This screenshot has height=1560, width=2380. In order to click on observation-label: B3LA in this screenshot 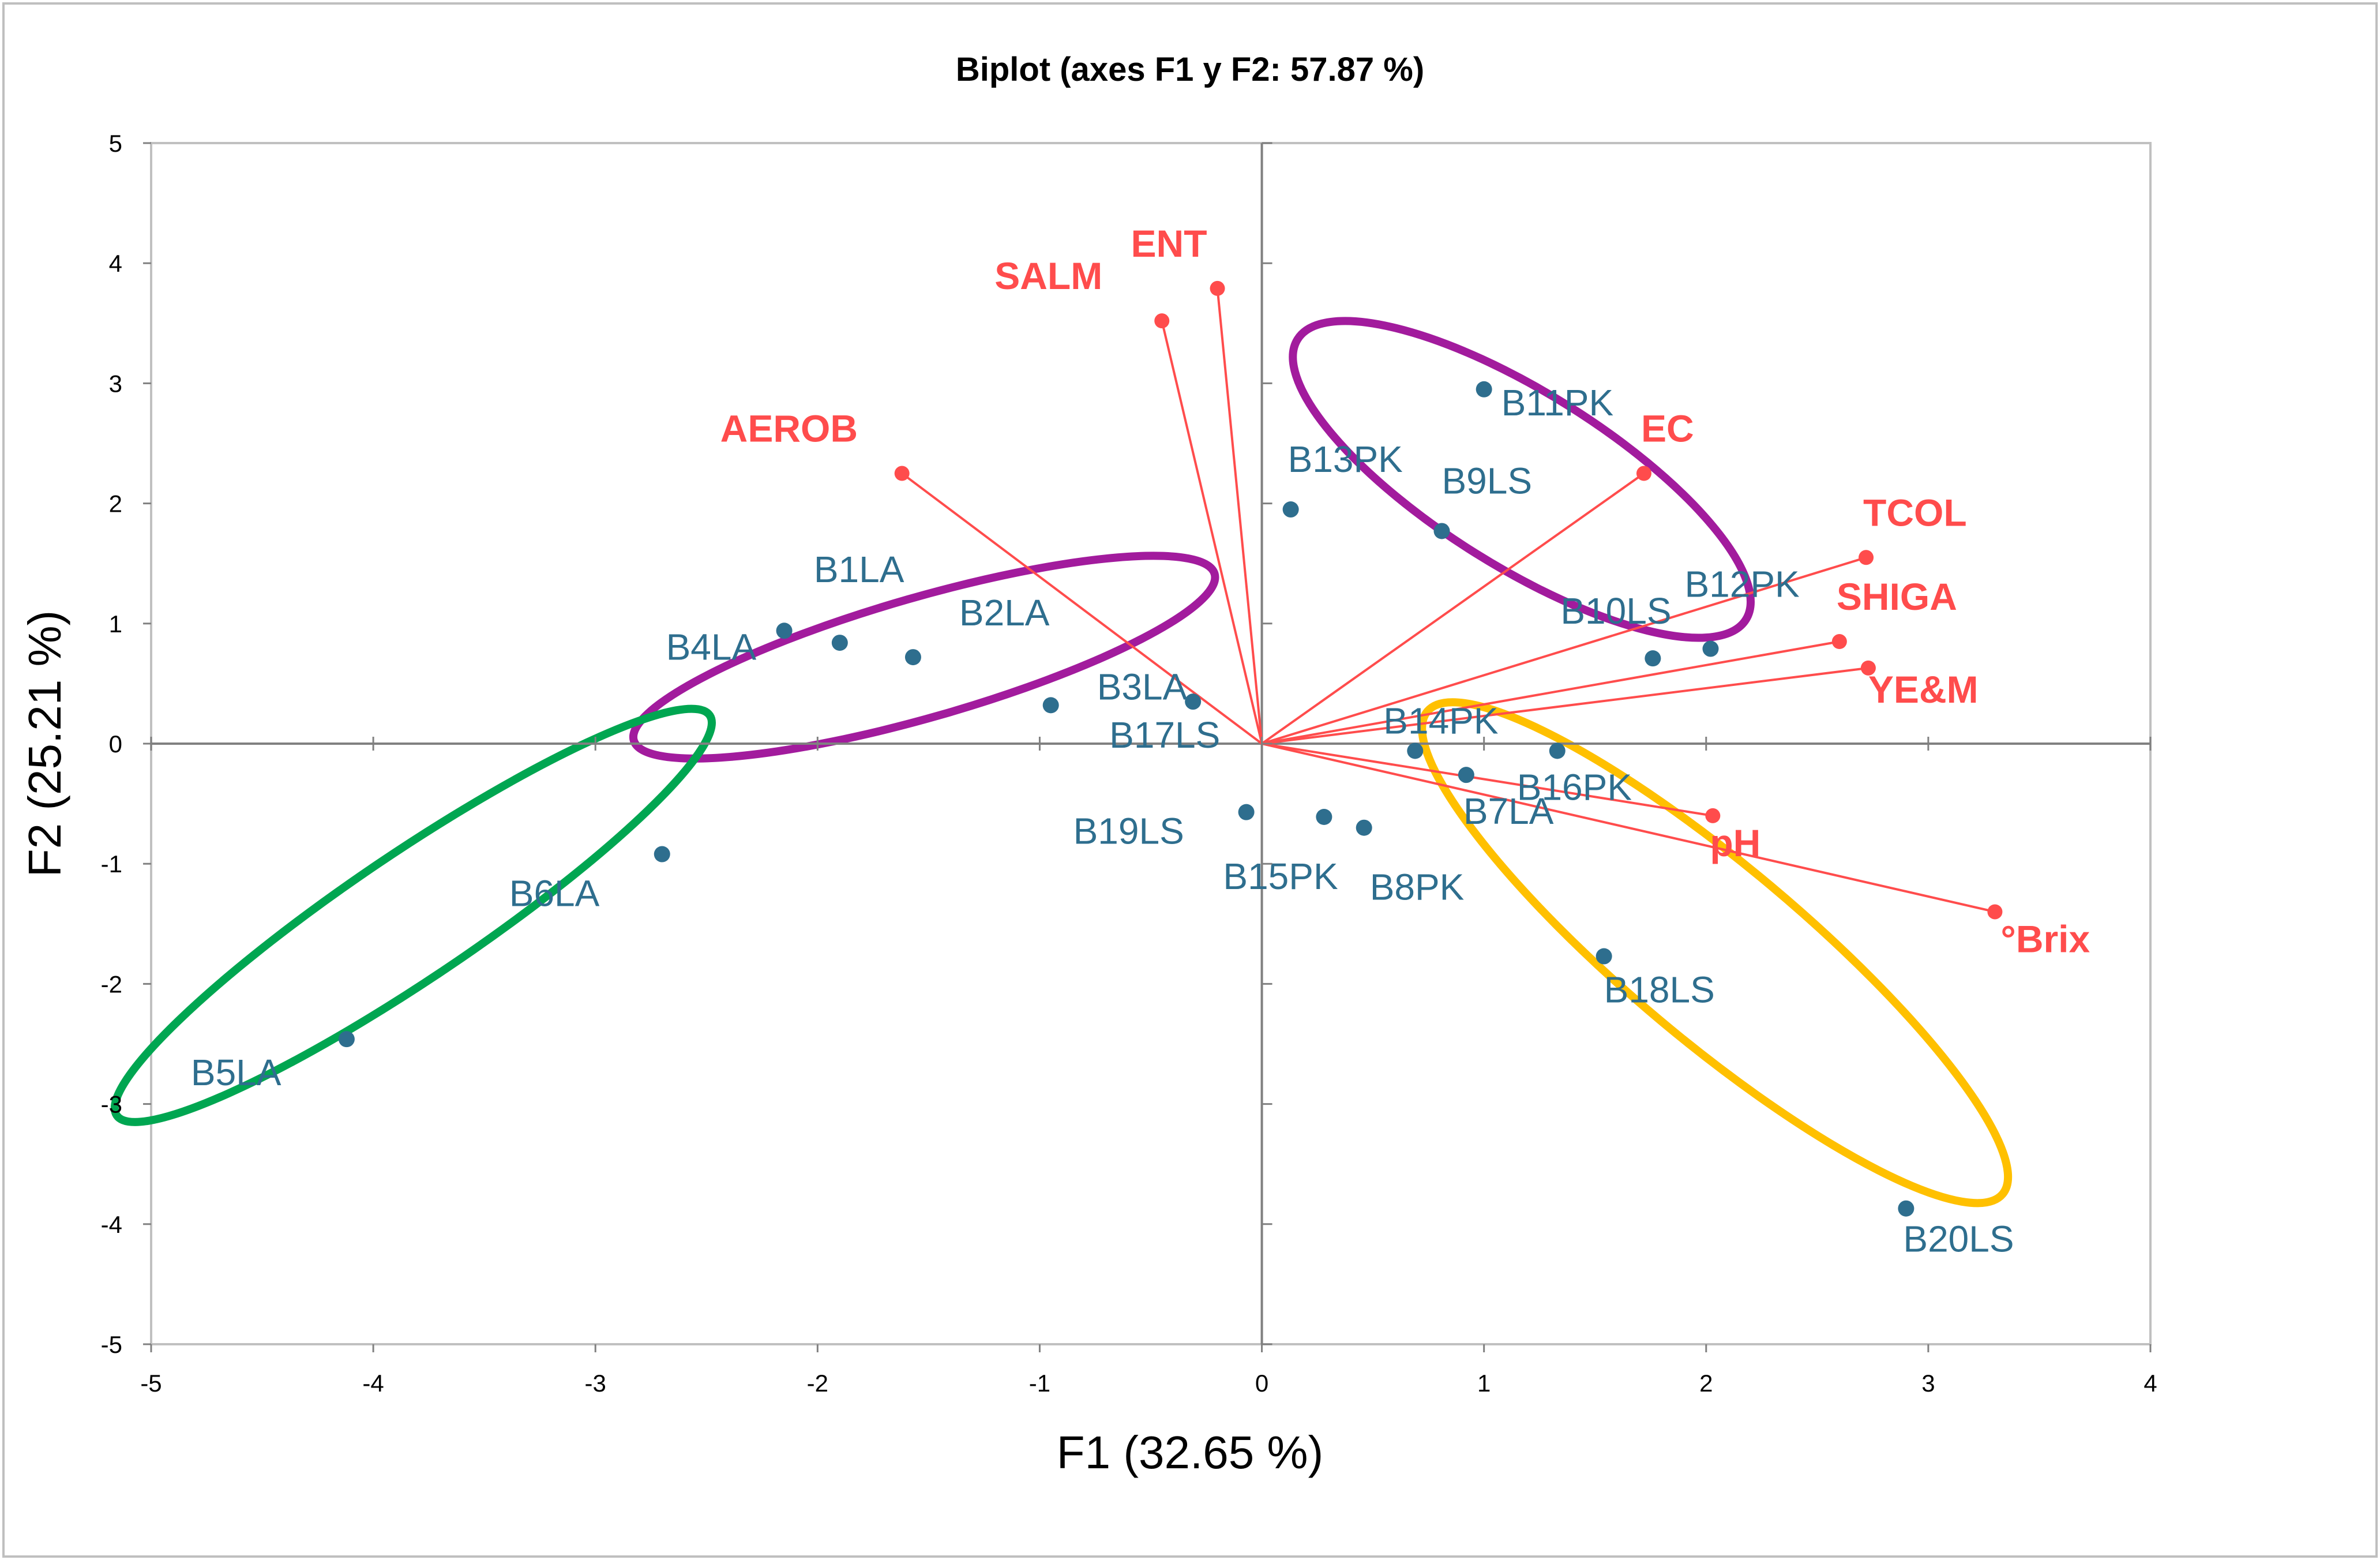, I will do `click(1142, 686)`.